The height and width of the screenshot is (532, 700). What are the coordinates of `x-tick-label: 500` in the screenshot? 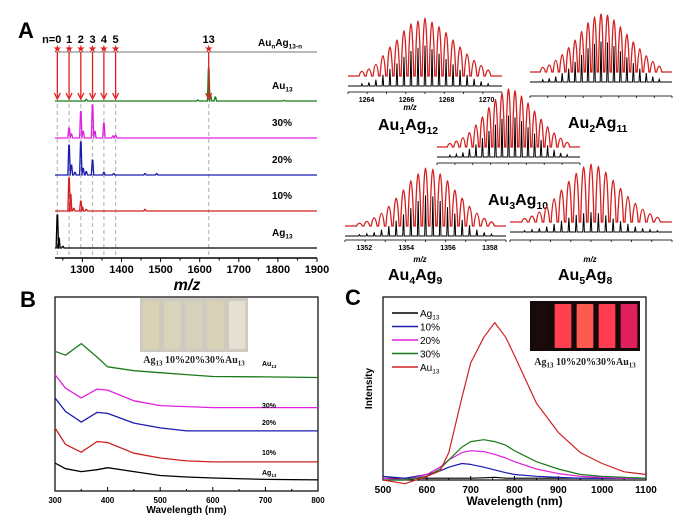 It's located at (383, 490).